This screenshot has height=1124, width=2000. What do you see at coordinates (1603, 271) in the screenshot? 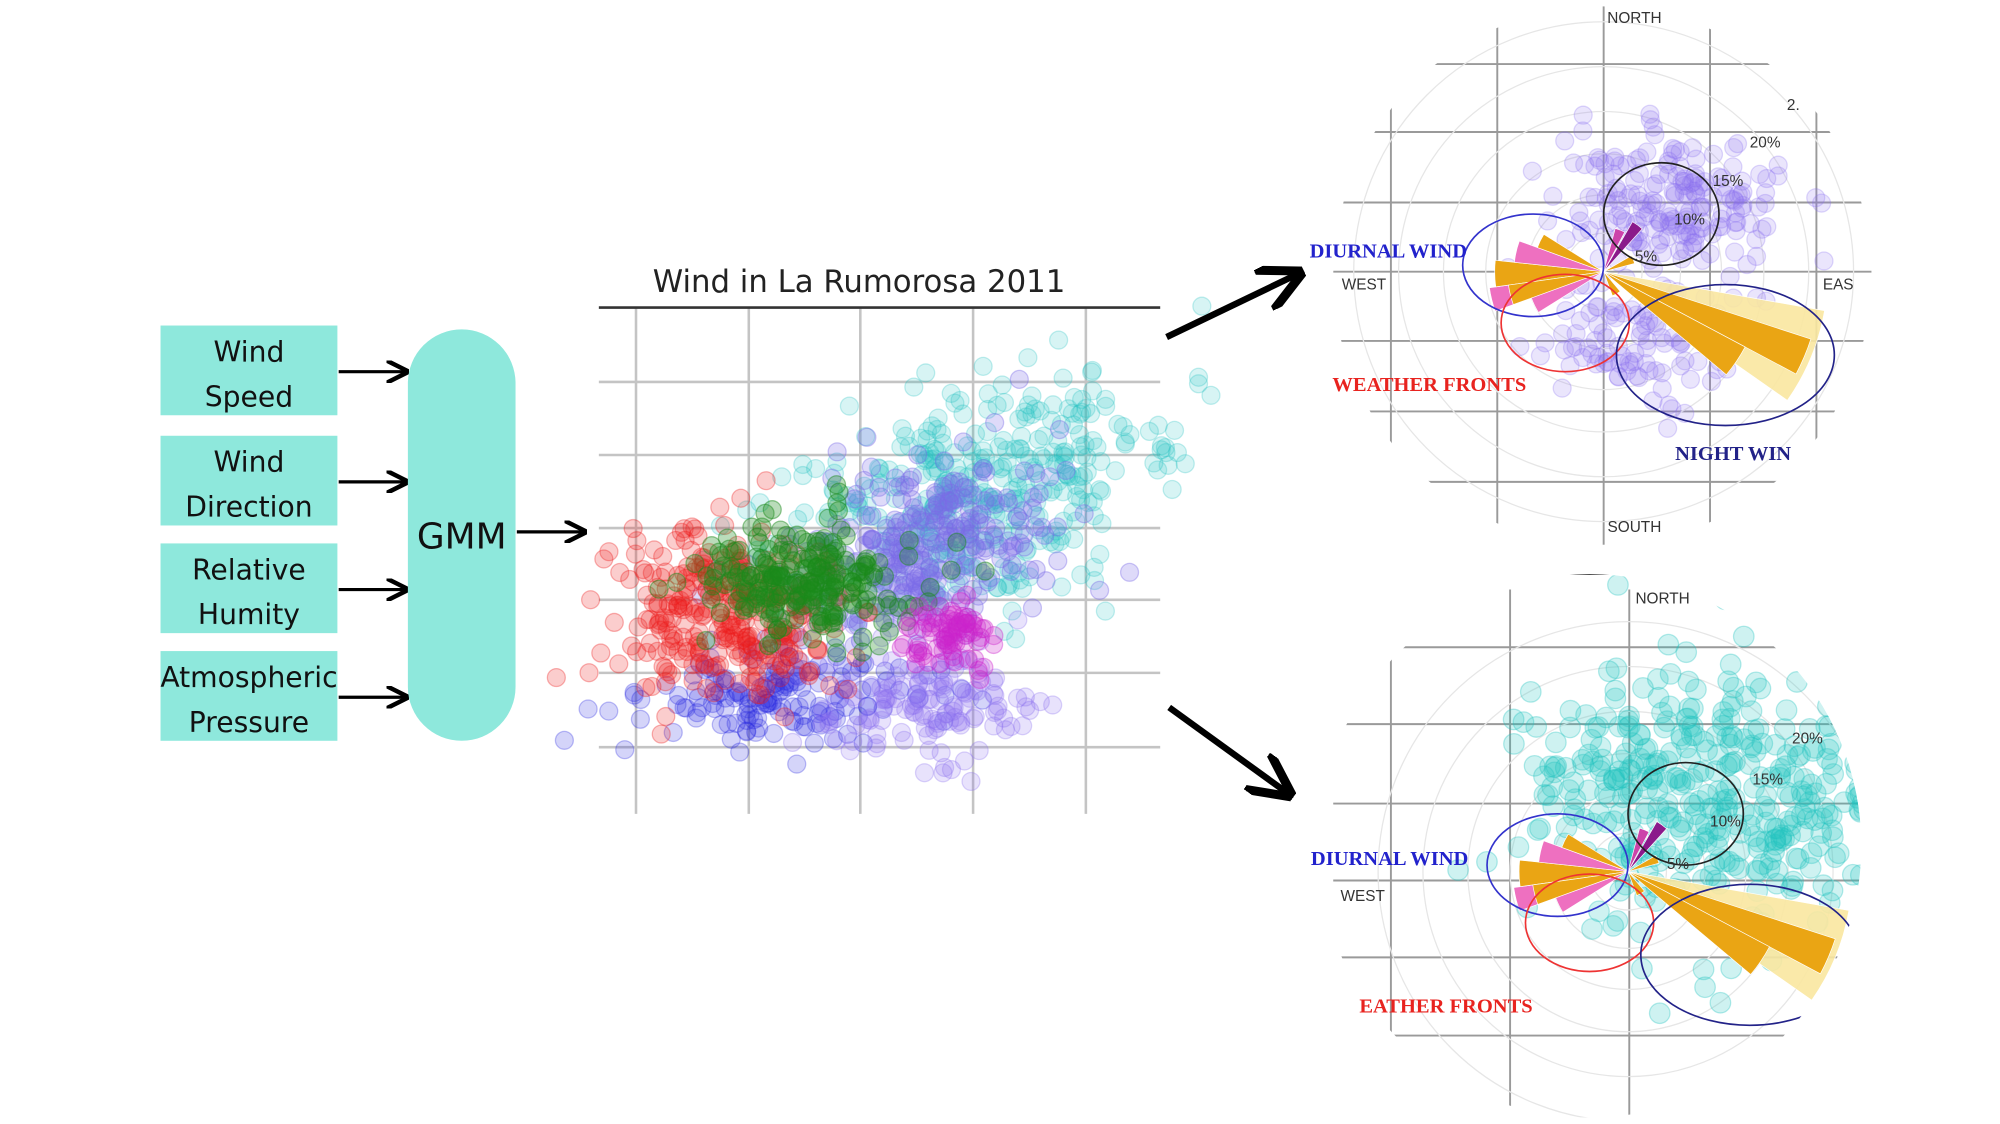
I see `ring` at bounding box center [1603, 271].